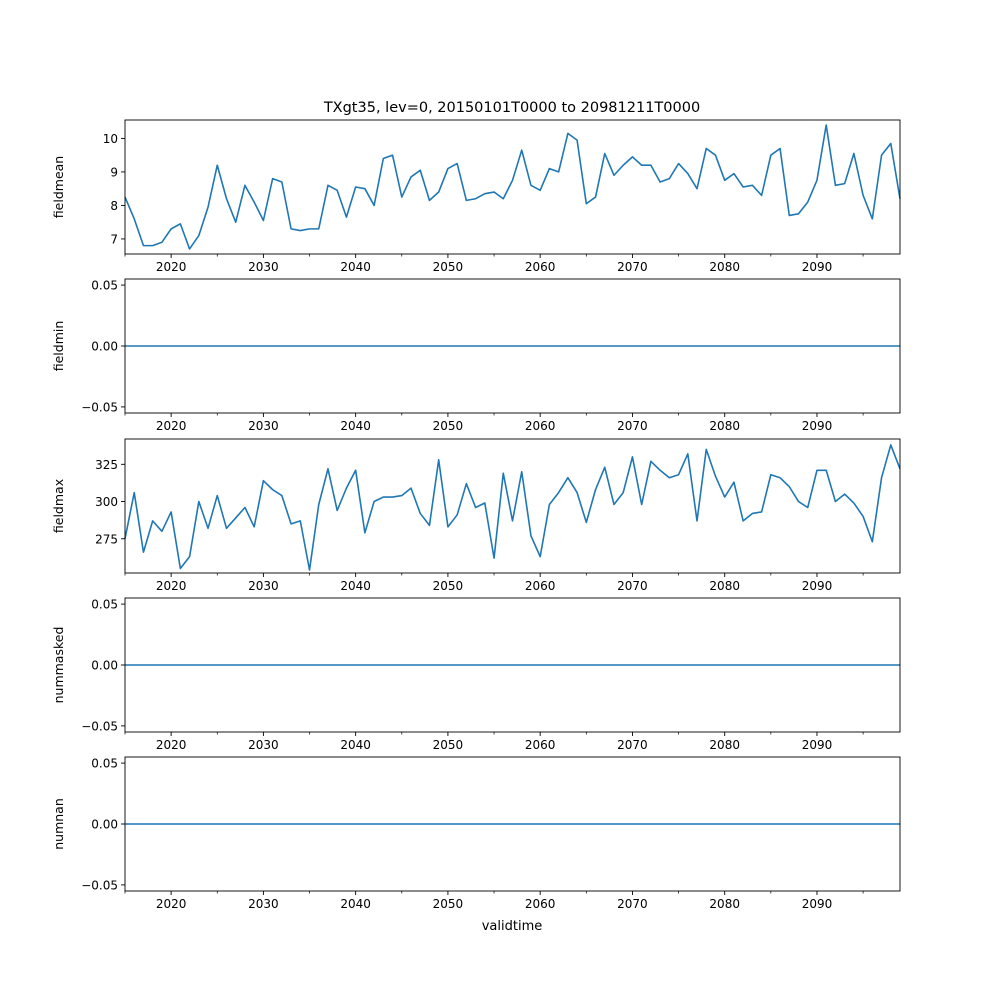 This screenshot has width=1000, height=1000. I want to click on fieldmean-x-tick-label: 2080, so click(724, 267).